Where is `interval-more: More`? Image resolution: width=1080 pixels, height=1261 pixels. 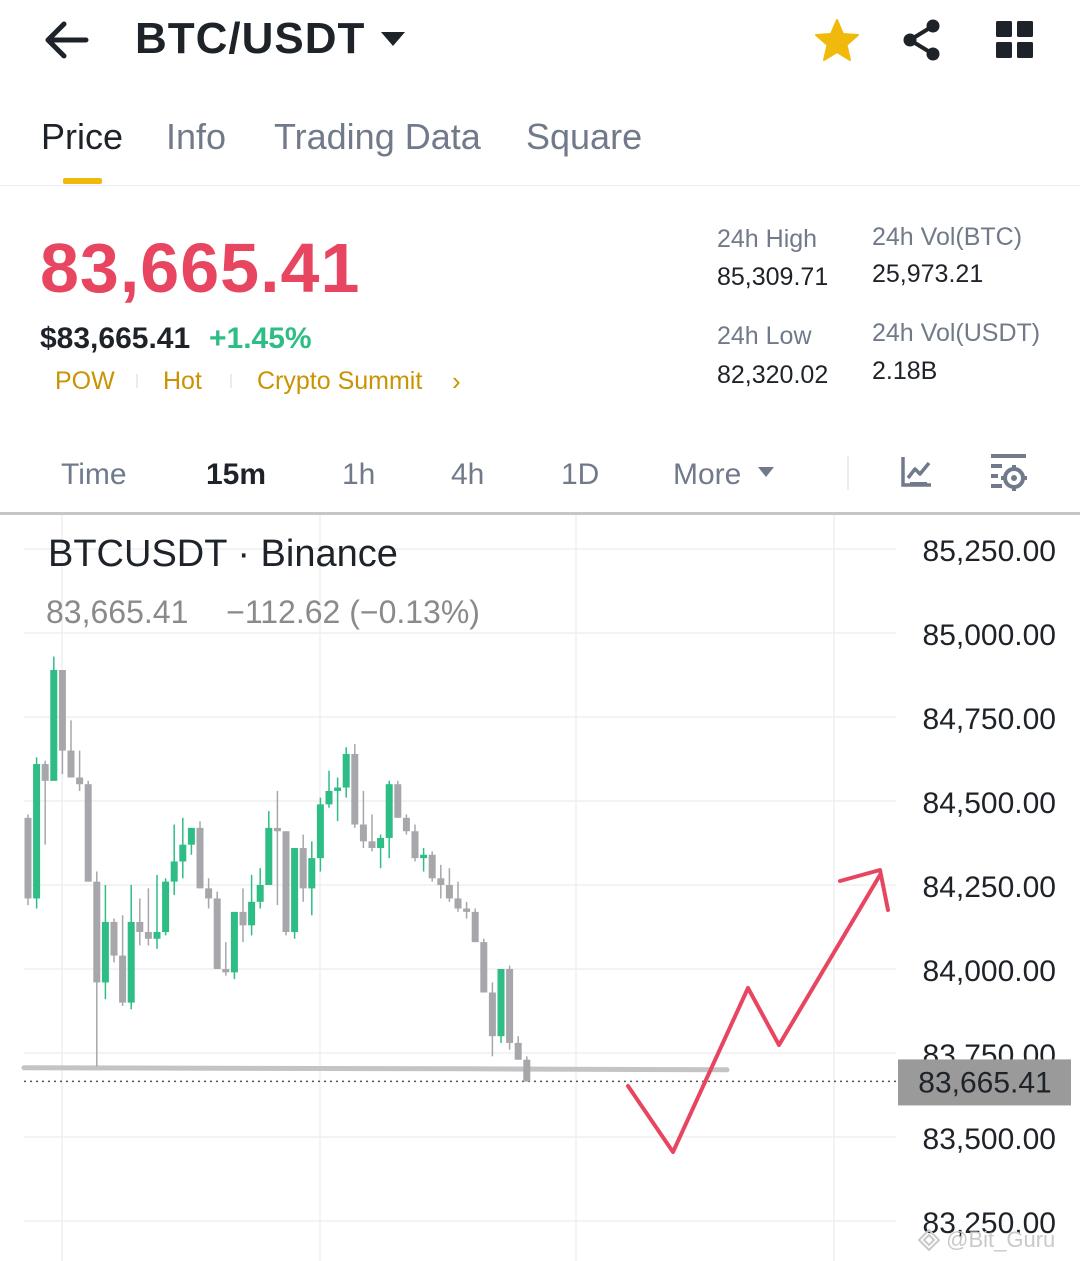 interval-more: More is located at coordinates (707, 474).